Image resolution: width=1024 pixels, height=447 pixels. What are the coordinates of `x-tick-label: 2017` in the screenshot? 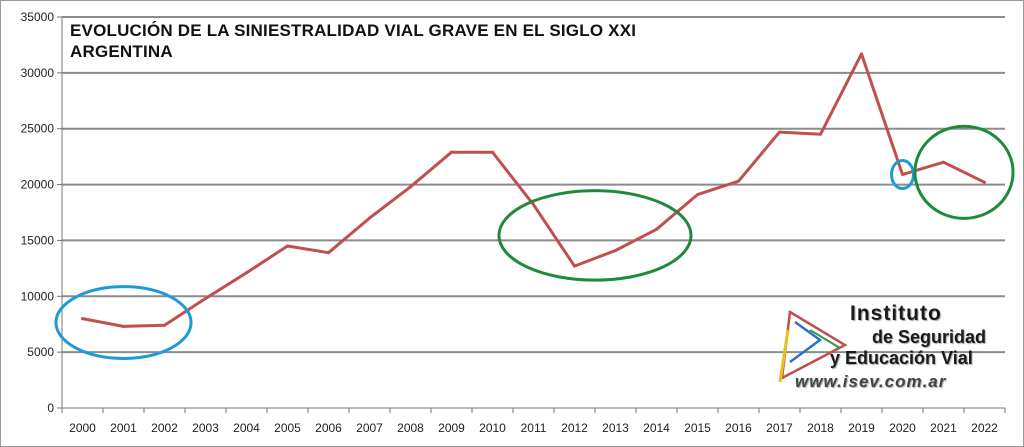 It's located at (779, 428).